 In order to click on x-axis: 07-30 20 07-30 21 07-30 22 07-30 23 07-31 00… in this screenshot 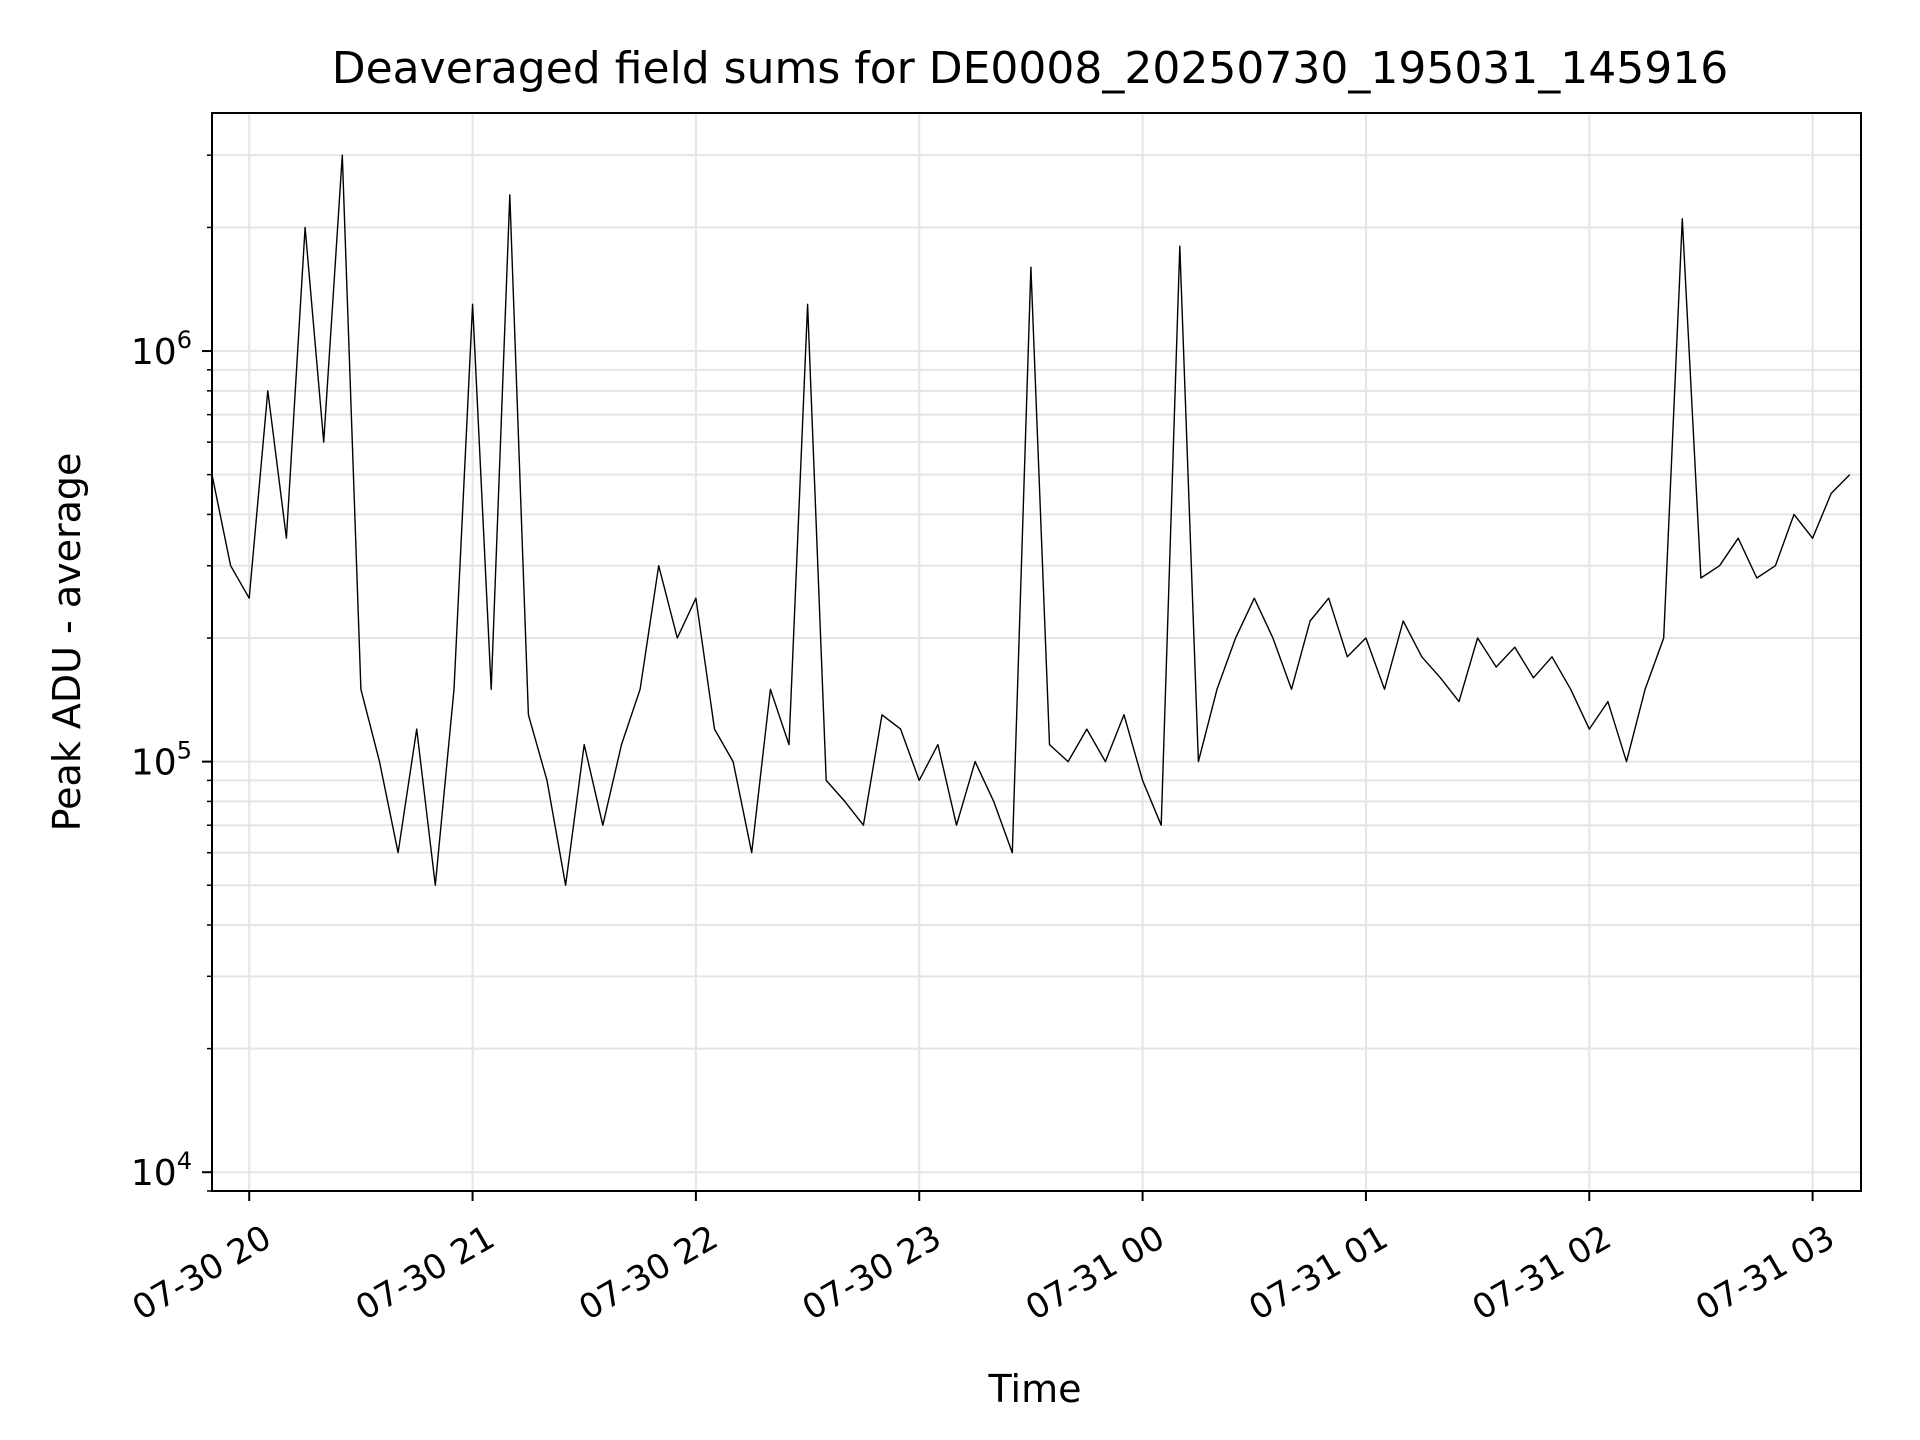, I will do `click(984, 1260)`.